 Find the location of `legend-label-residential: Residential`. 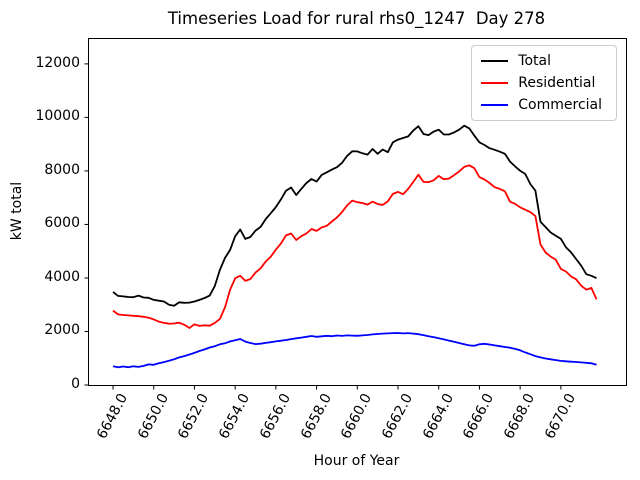

legend-label-residential: Residential is located at coordinates (557, 83).